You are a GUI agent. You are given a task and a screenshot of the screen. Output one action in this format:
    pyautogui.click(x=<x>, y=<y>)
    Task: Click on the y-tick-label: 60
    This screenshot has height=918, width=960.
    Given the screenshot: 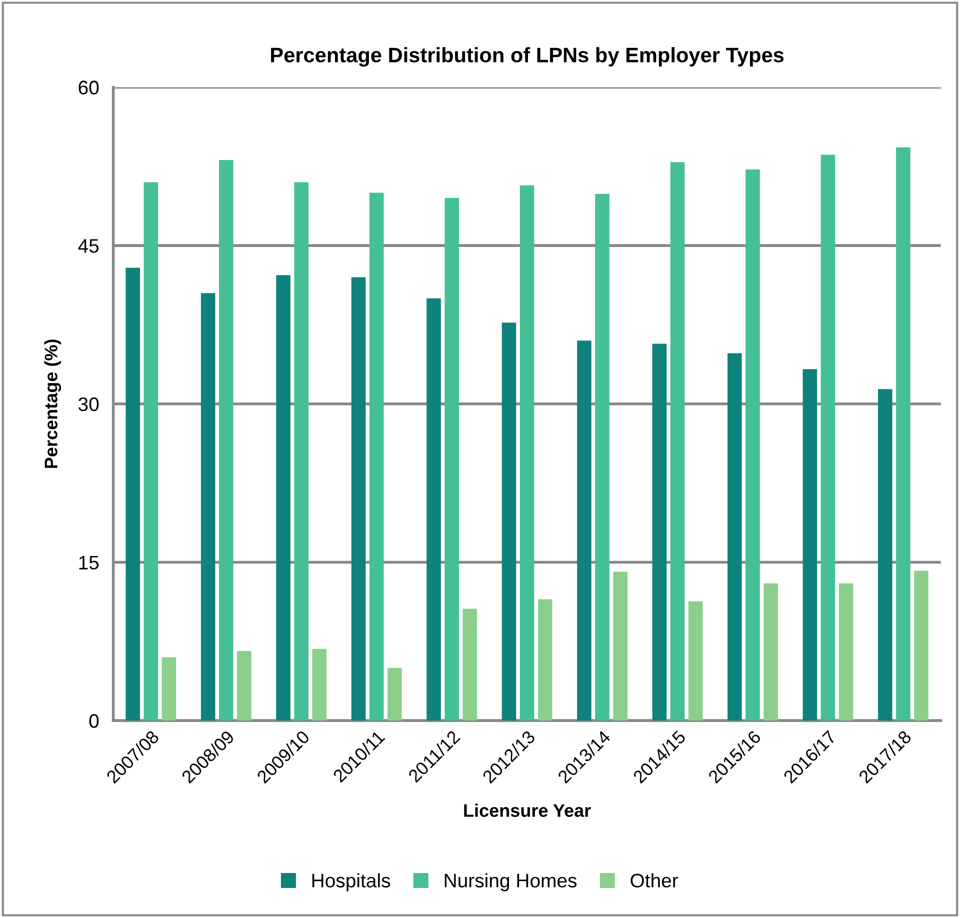 What is the action you would take?
    pyautogui.click(x=88, y=87)
    